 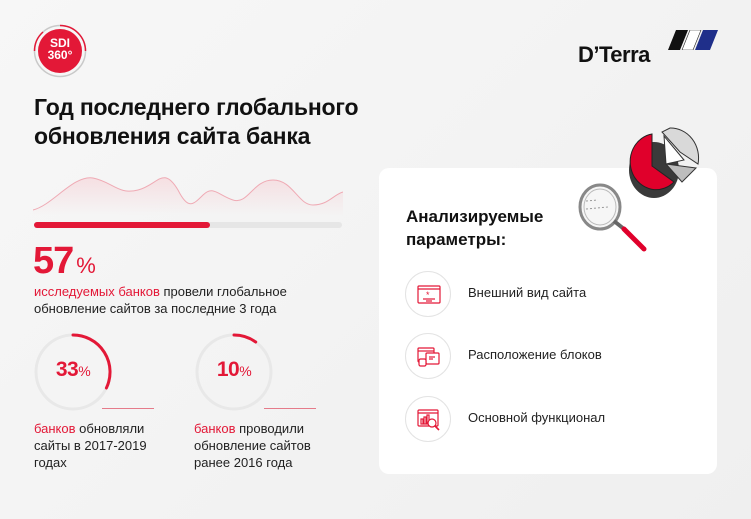 What do you see at coordinates (614, 54) in the screenshot?
I see `dterra-logo-text: D’Terra` at bounding box center [614, 54].